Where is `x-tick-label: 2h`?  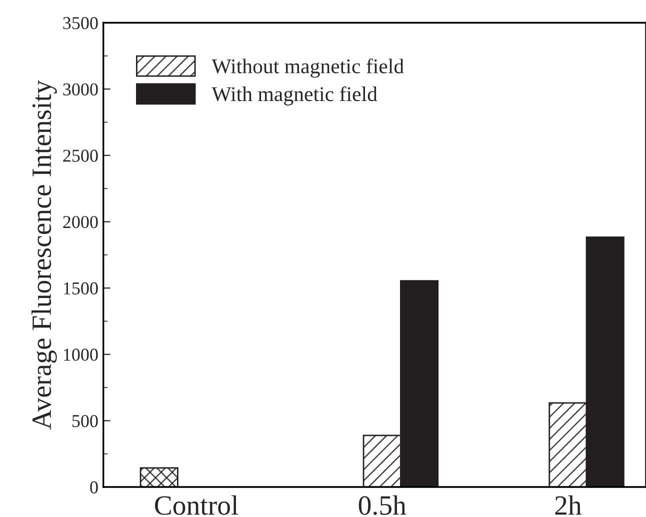
x-tick-label: 2h is located at coordinates (568, 505).